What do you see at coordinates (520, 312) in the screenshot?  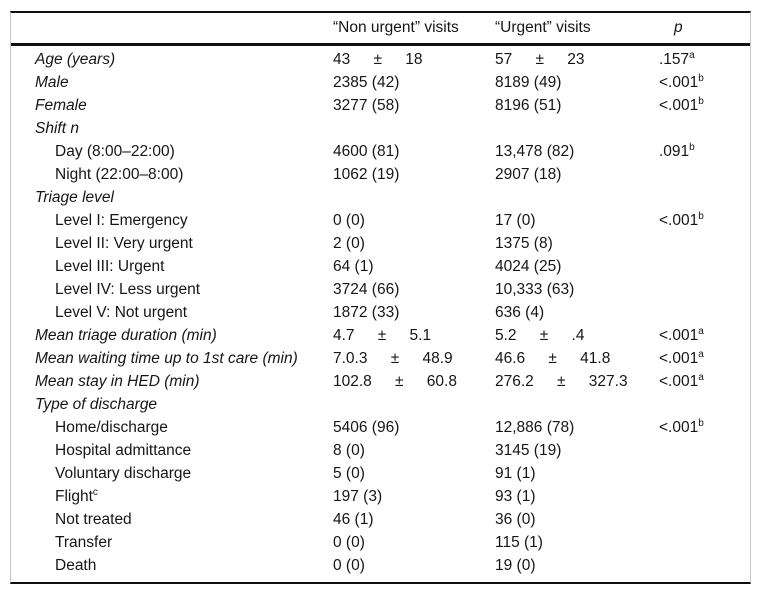 I see `urgent-value: 636 (4)` at bounding box center [520, 312].